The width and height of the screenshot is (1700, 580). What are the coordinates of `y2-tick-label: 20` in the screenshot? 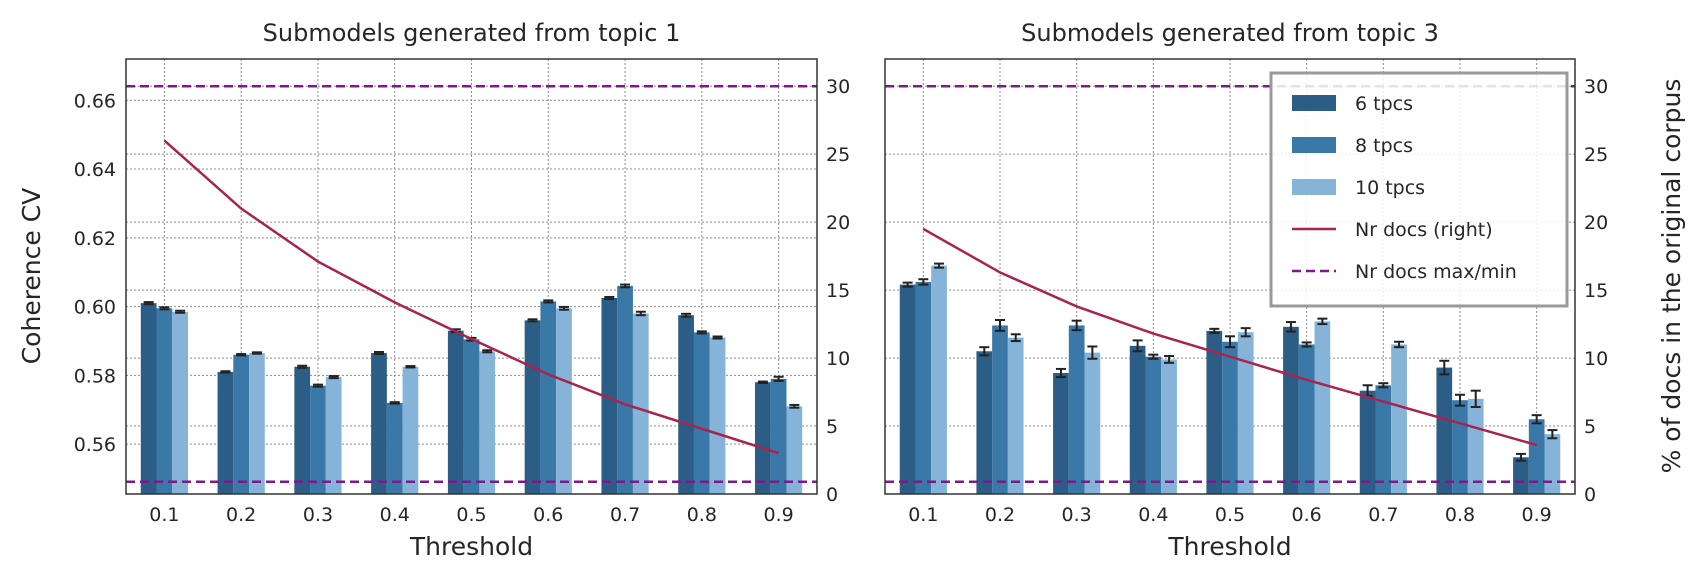 It's located at (1596, 223).